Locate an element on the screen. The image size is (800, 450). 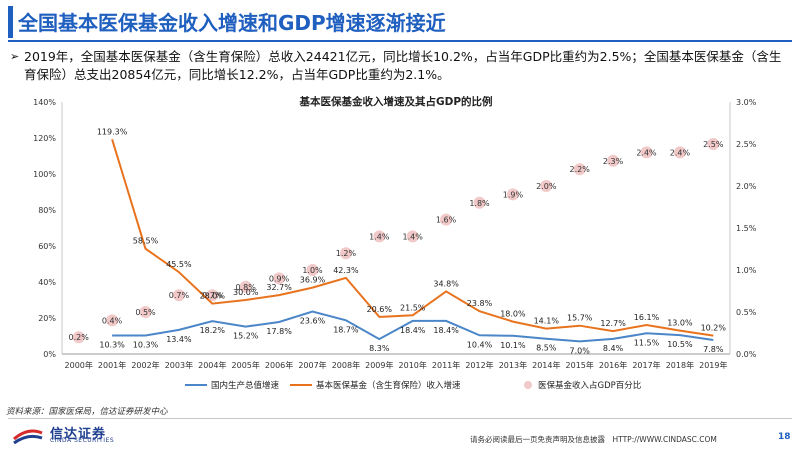
gdp-share-label: 2.0% is located at coordinates (546, 186).